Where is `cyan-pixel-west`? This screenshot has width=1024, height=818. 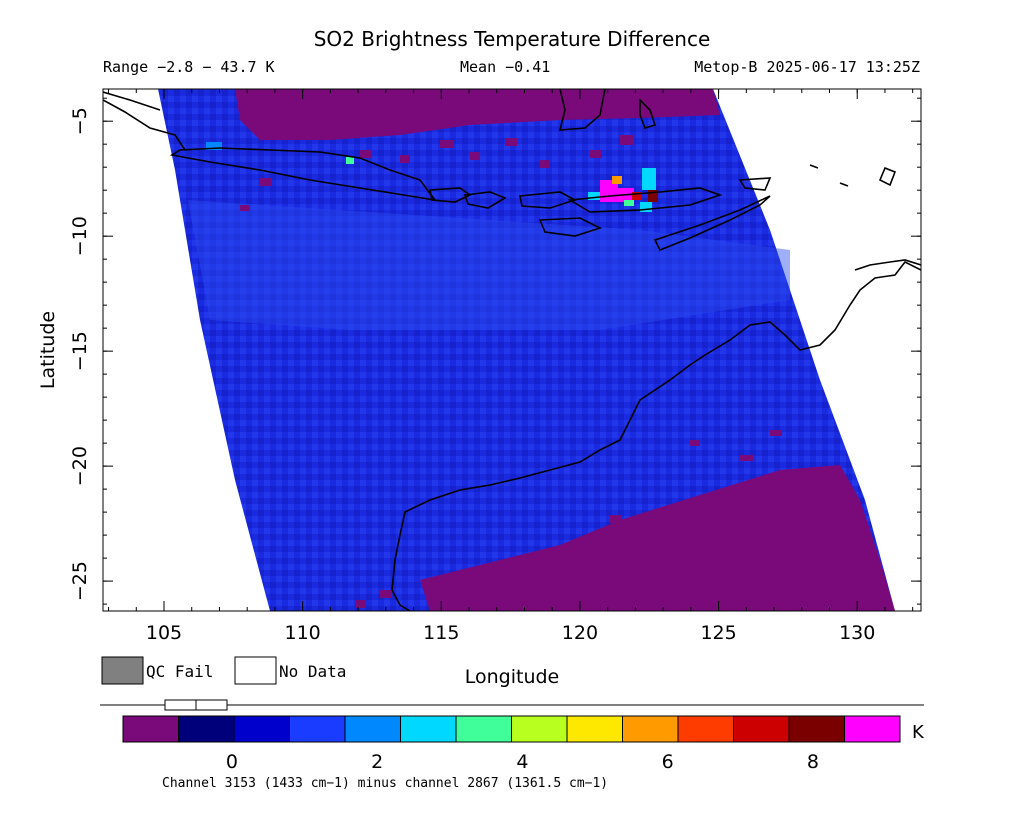 cyan-pixel-west is located at coordinates (214, 146).